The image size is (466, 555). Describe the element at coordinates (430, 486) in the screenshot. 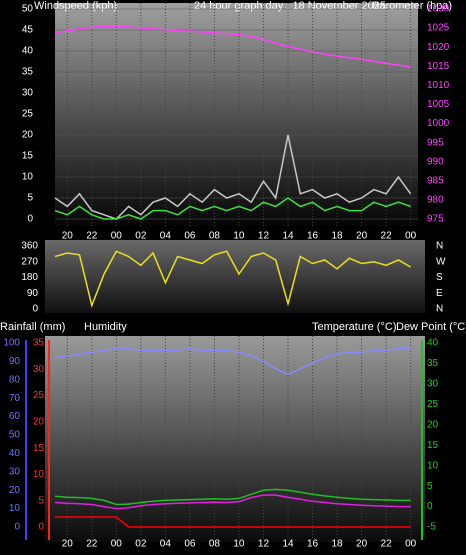

I see `y2-tick-label: 5` at that location.